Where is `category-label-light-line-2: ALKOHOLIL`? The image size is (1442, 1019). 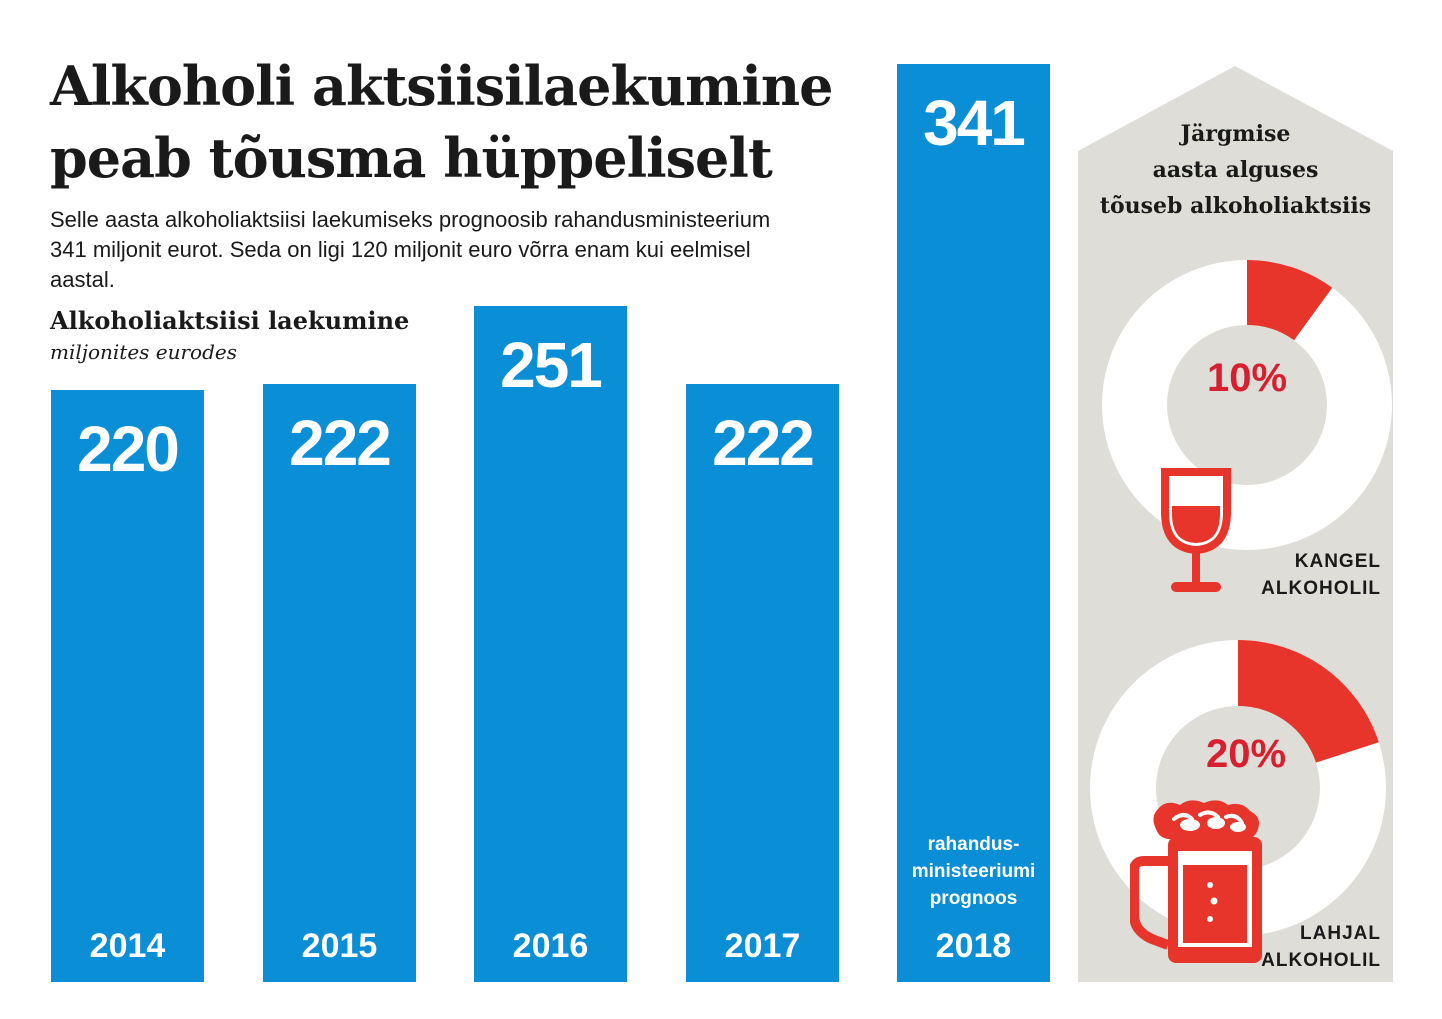
category-label-light-line-2: ALKOHOLIL is located at coordinates (1321, 960).